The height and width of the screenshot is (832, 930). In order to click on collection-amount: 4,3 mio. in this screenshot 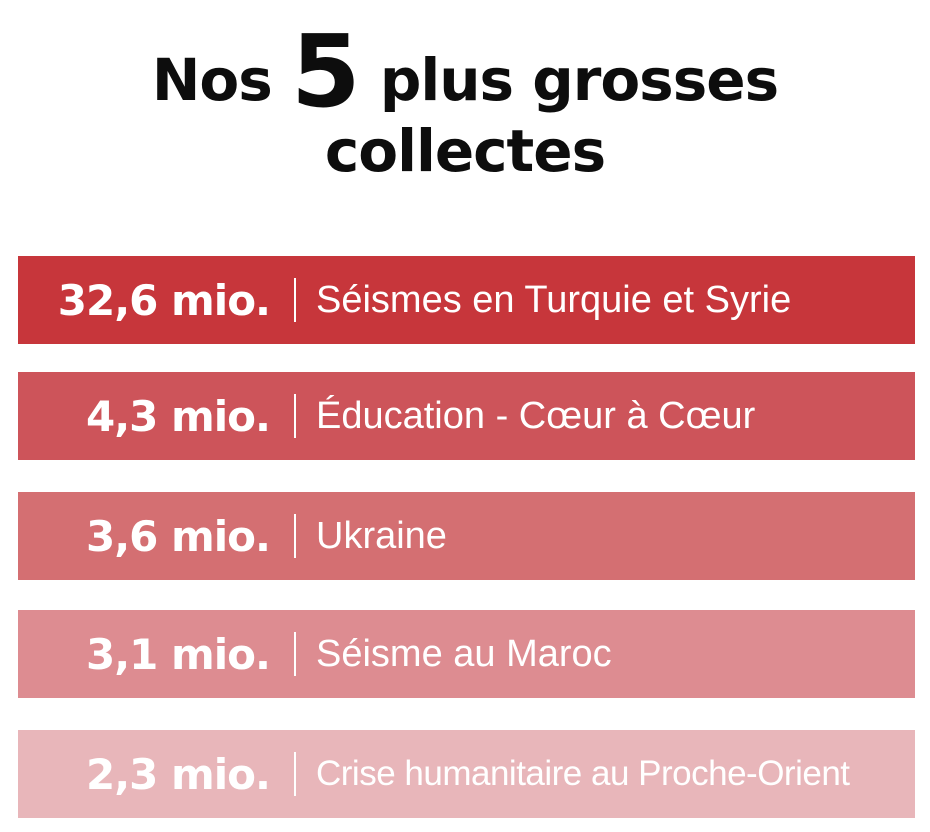, I will do `click(178, 416)`.